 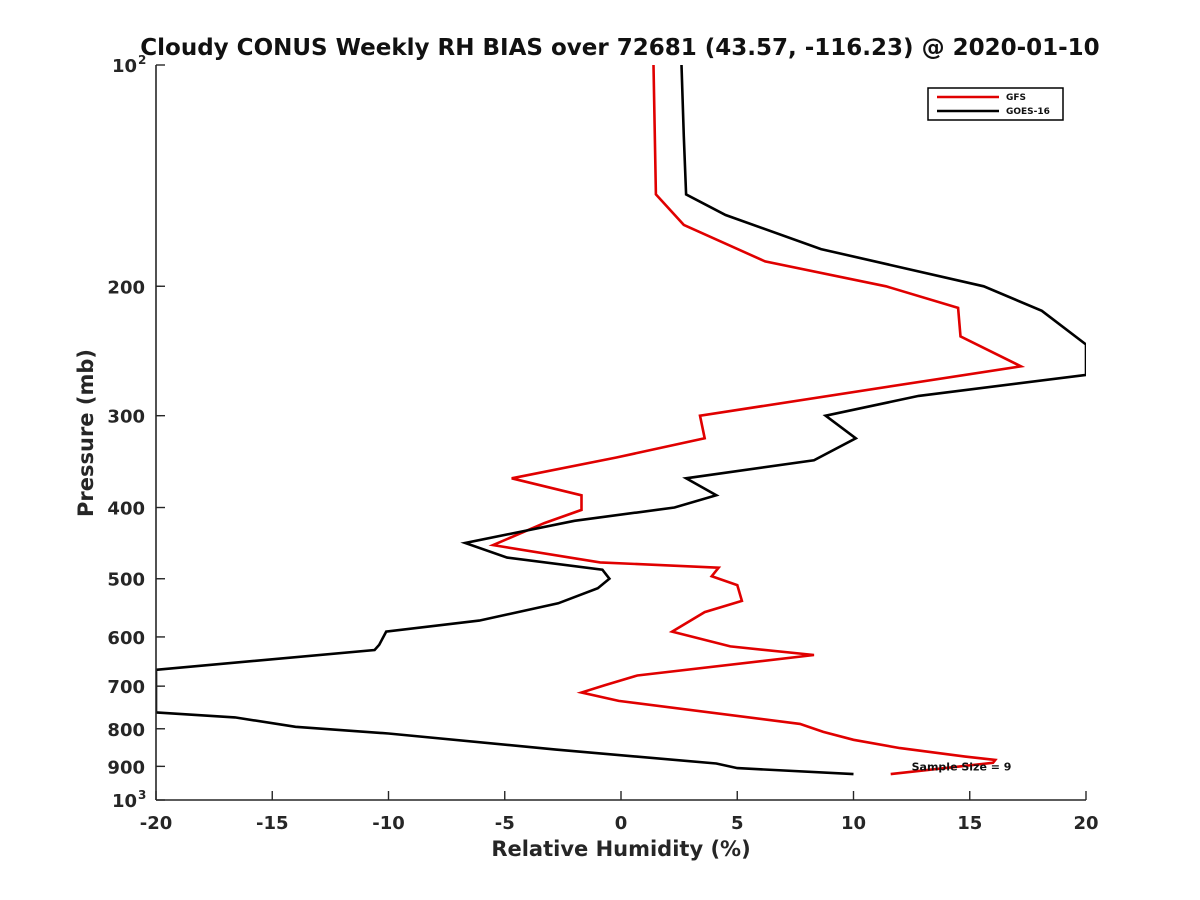 What do you see at coordinates (142, 795) in the screenshot?
I see `y-tick-exponent: 3` at bounding box center [142, 795].